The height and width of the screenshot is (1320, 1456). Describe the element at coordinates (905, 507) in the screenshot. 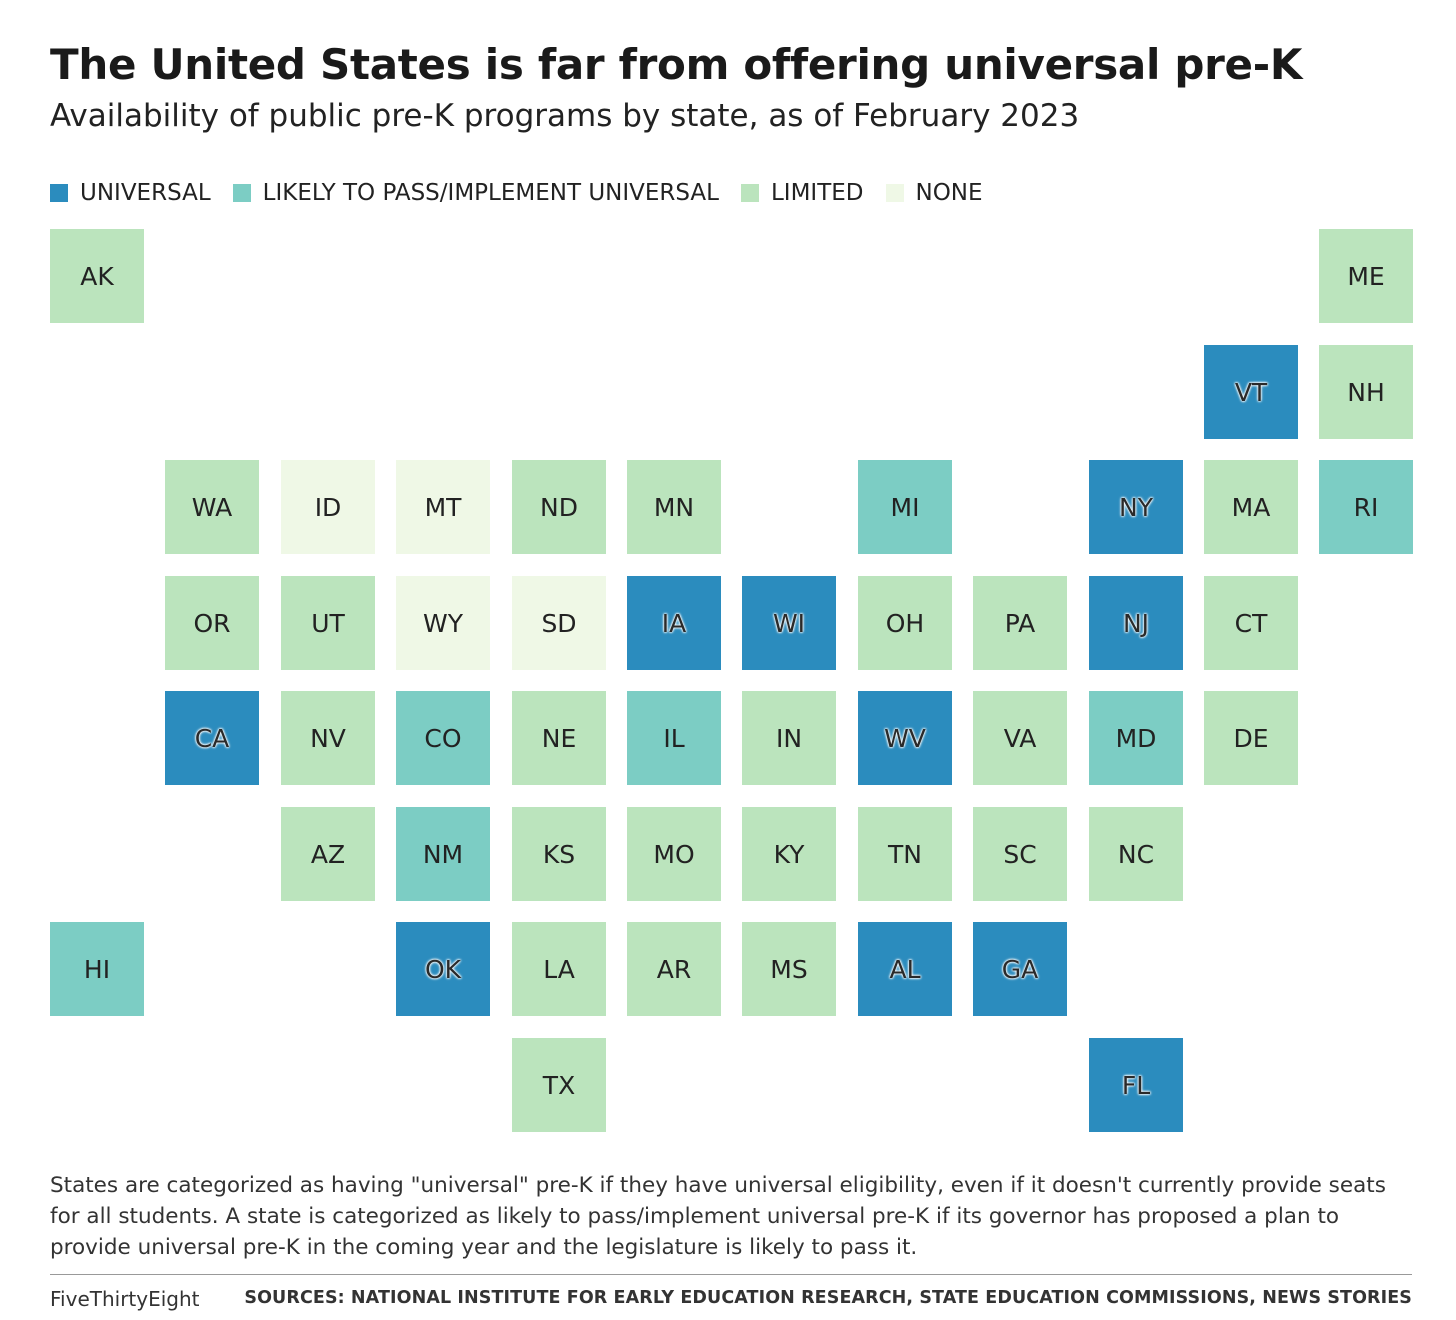

I see `state-tile-mi: MI` at that location.